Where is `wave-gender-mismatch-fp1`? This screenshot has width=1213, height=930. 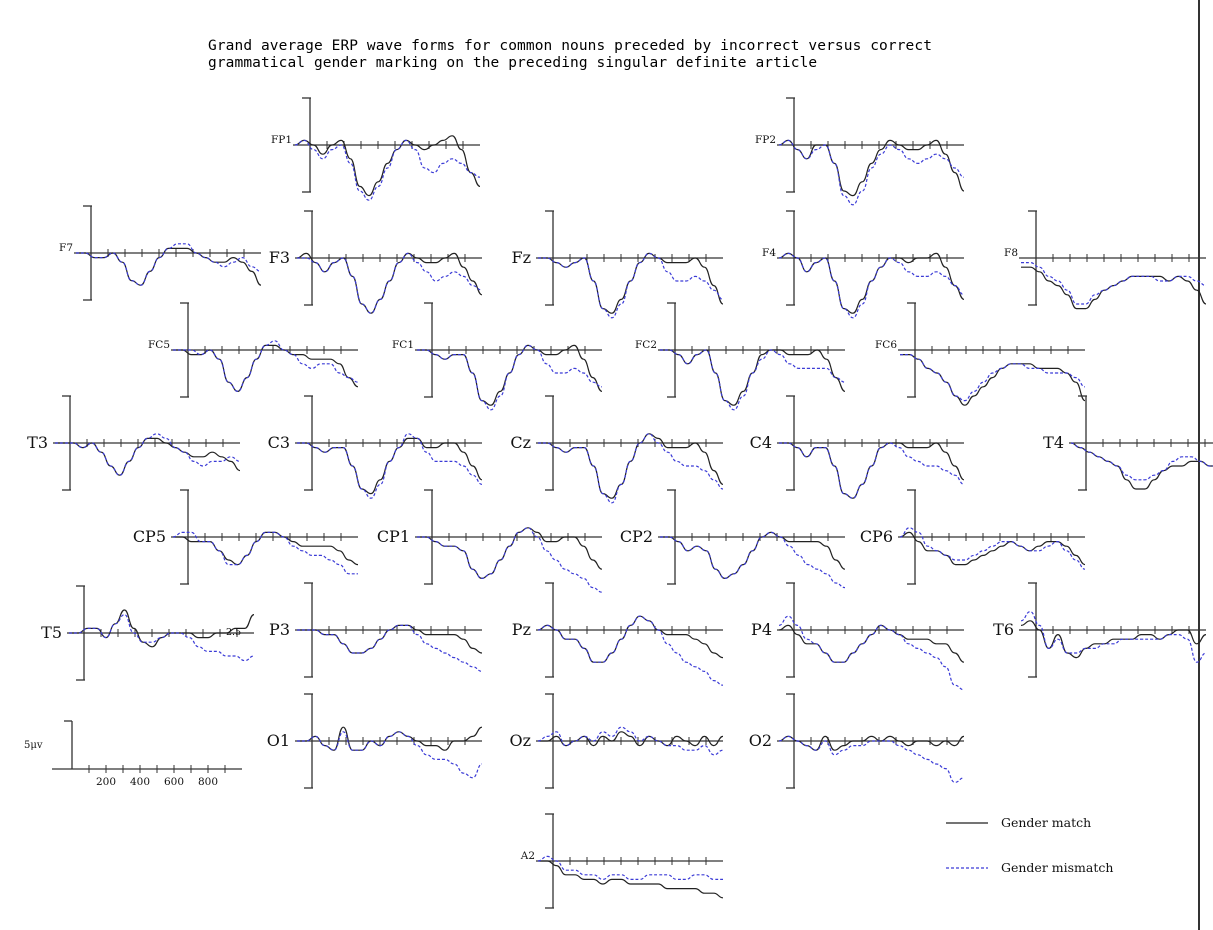 wave-gender-mismatch-fp1 is located at coordinates (387, 170).